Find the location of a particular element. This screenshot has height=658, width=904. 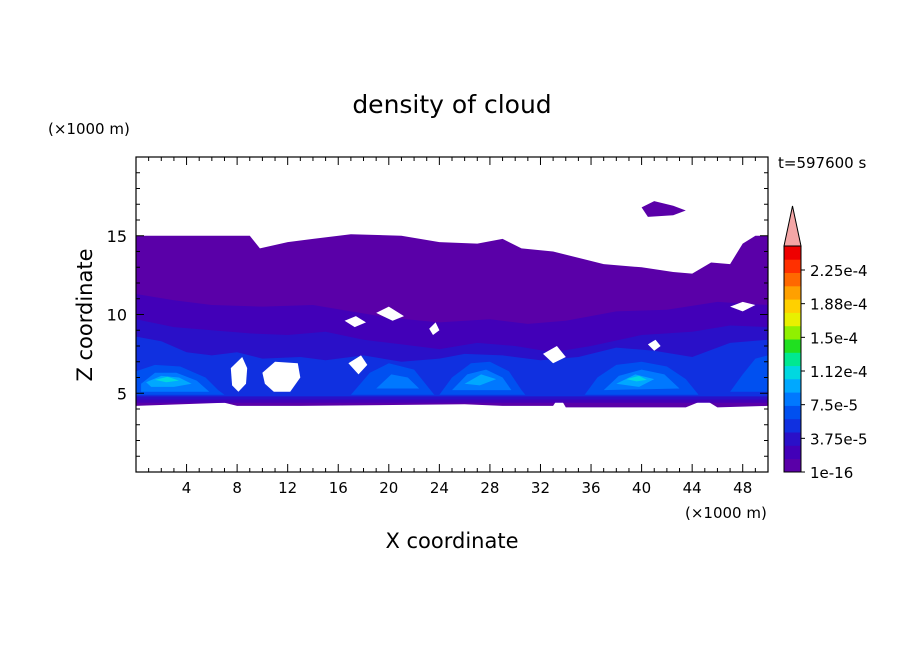

colorbar-label: 1e-16 is located at coordinates (831, 473).